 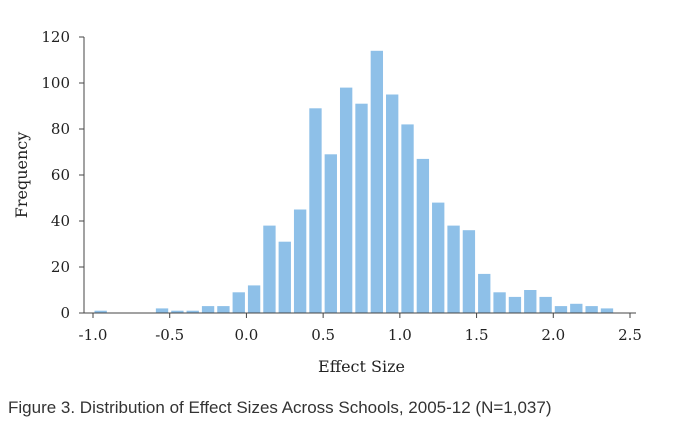 What do you see at coordinates (60, 267) in the screenshot?
I see `y-tick-label: 20` at bounding box center [60, 267].